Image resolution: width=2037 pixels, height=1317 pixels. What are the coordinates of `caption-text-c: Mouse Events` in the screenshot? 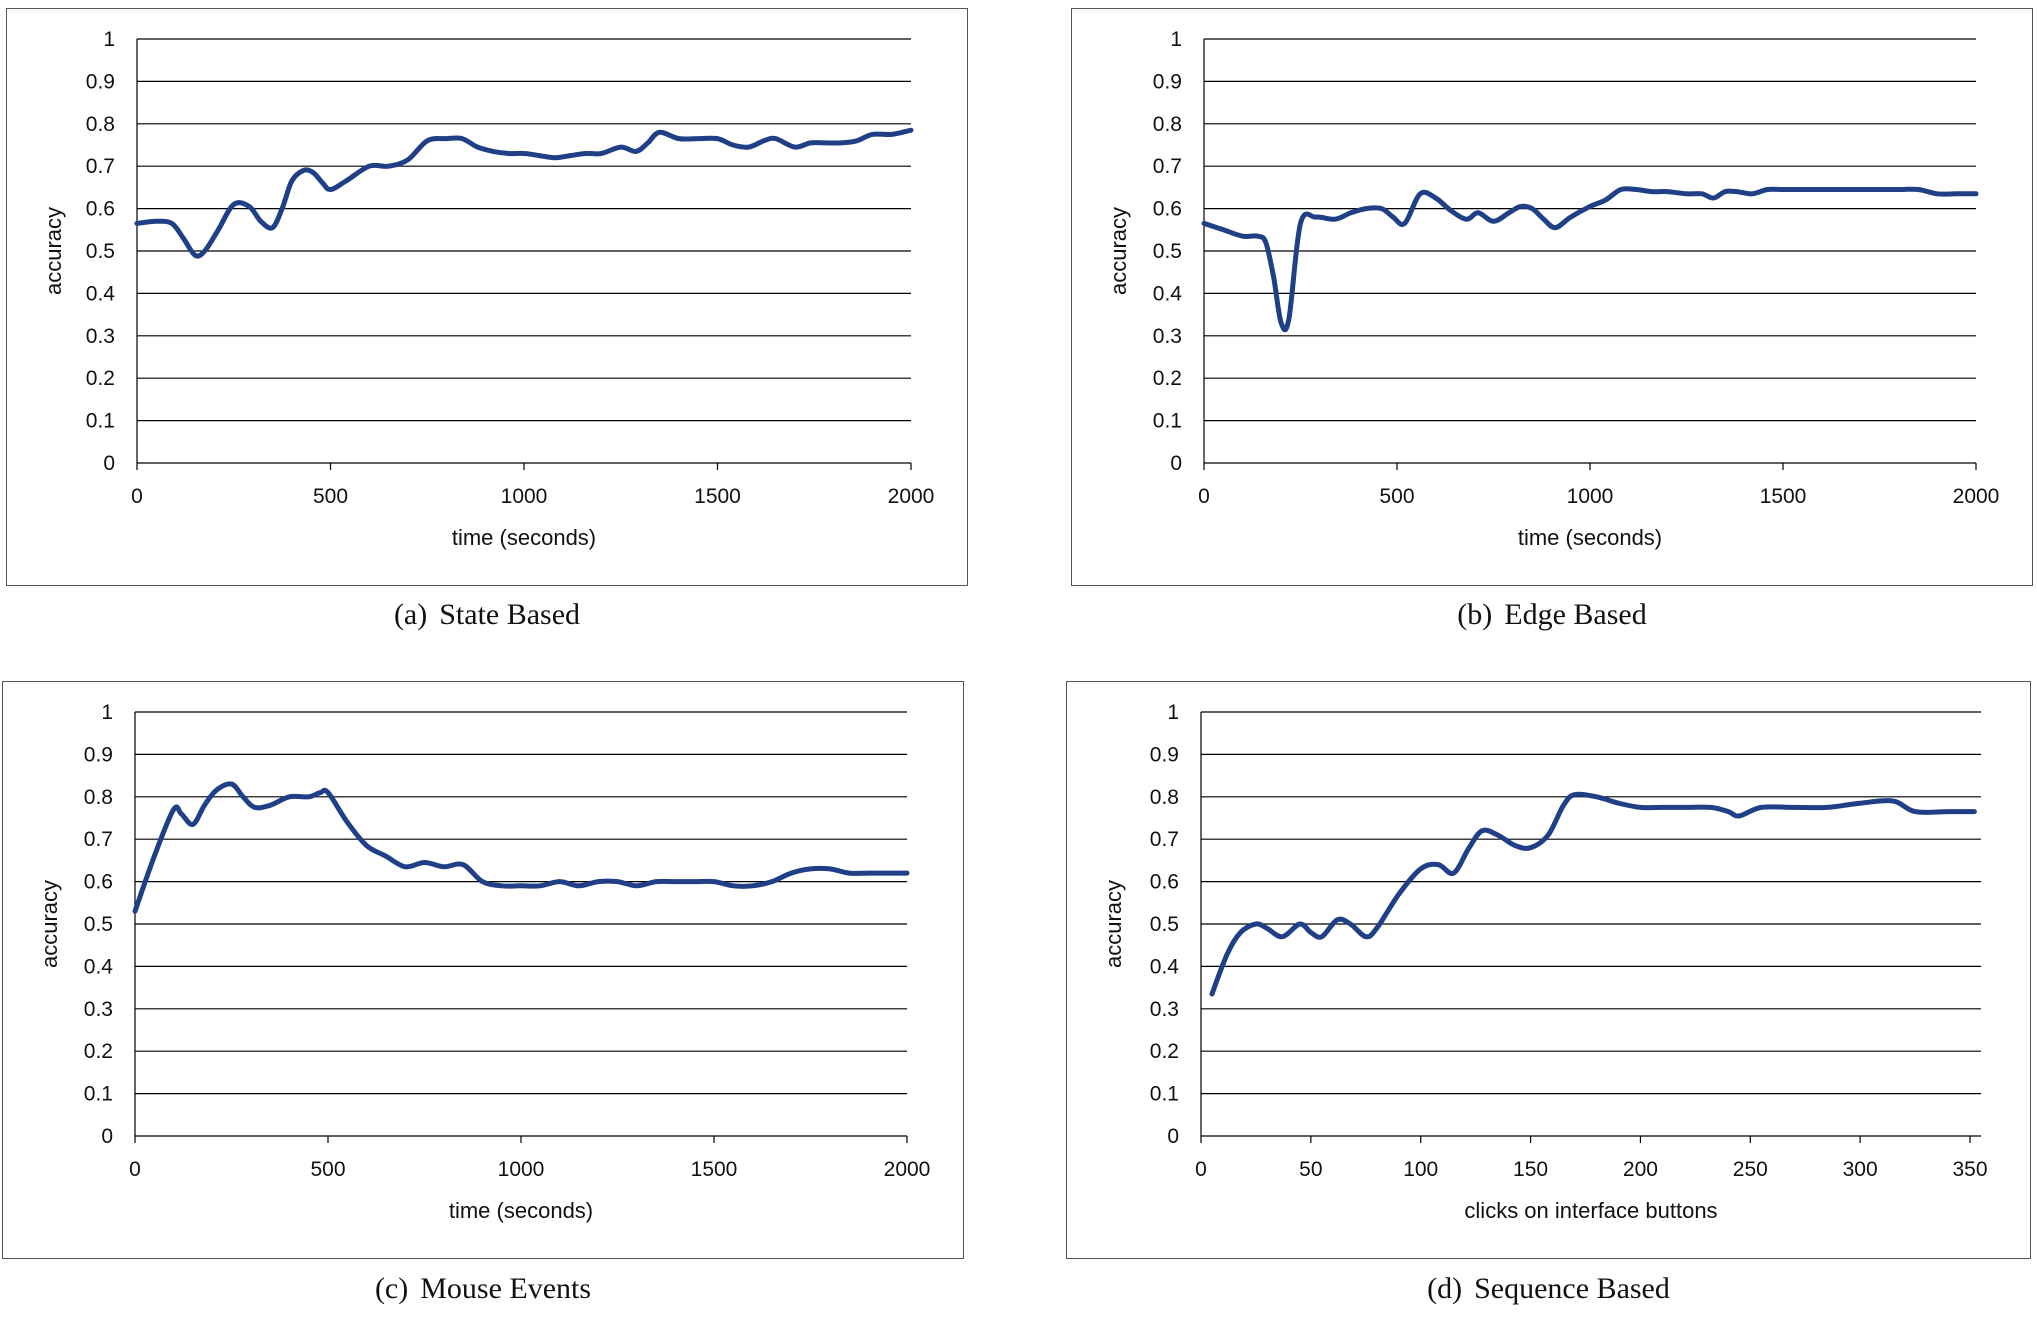 It's located at (506, 1288).